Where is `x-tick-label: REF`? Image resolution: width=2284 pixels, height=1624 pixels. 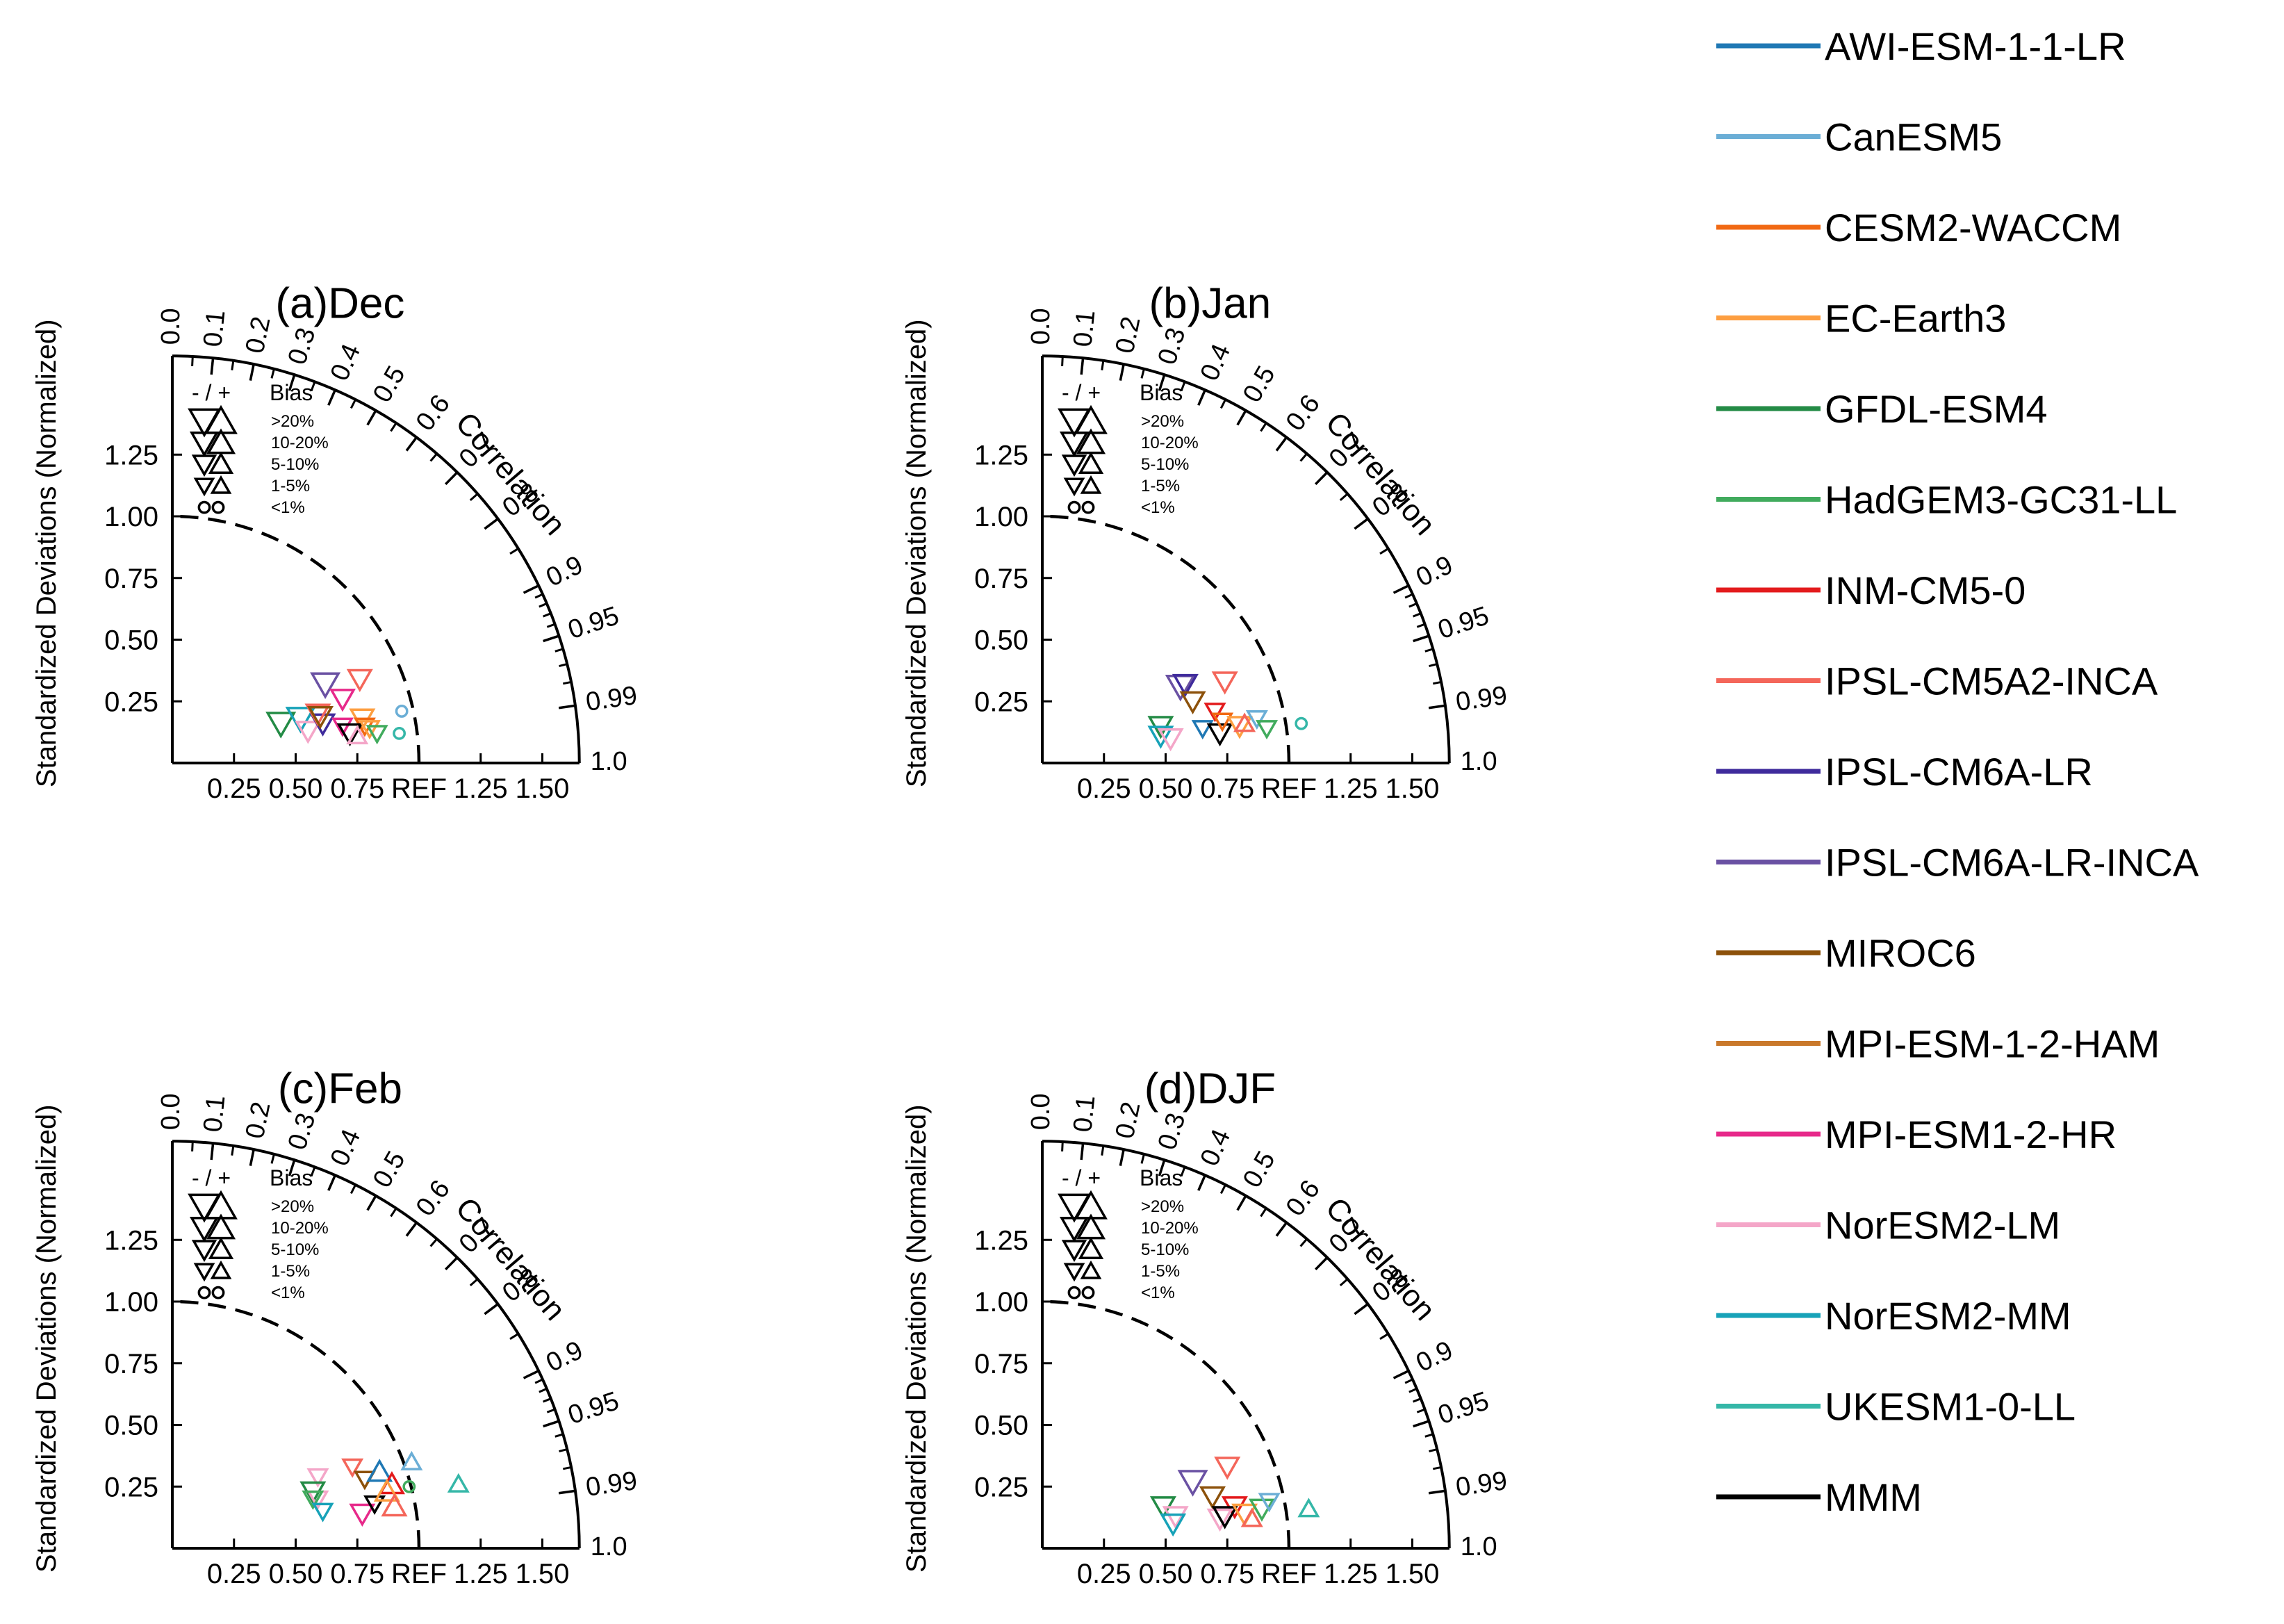
x-tick-label: REF is located at coordinates (1289, 1574).